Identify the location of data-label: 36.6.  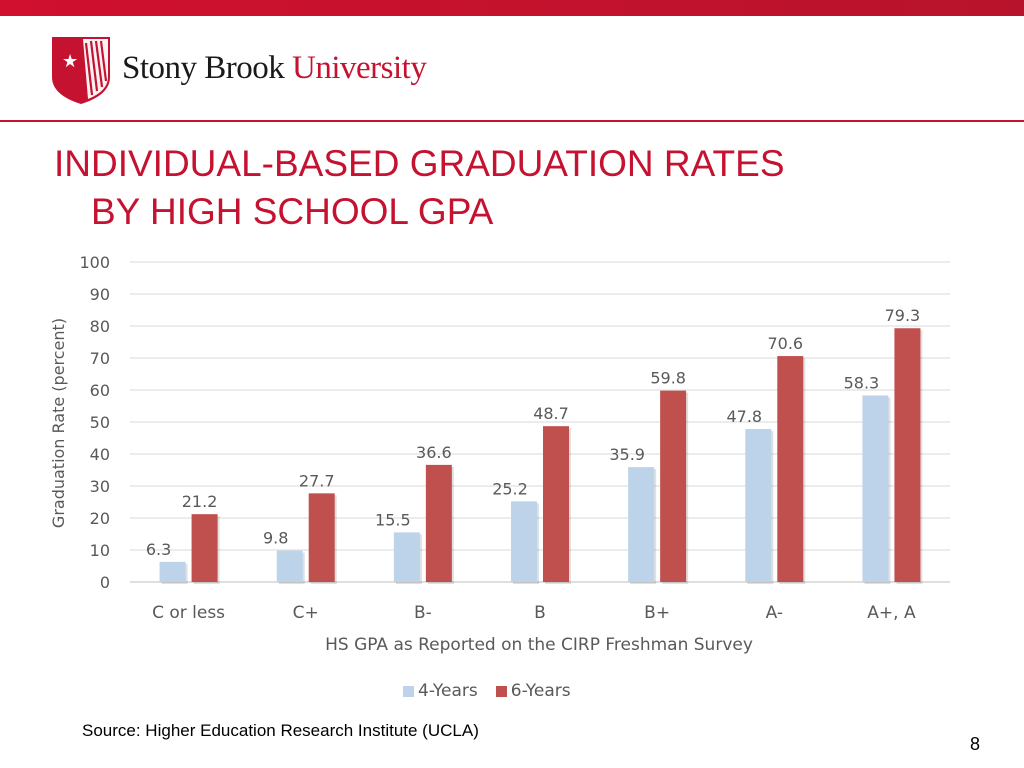
(434, 452).